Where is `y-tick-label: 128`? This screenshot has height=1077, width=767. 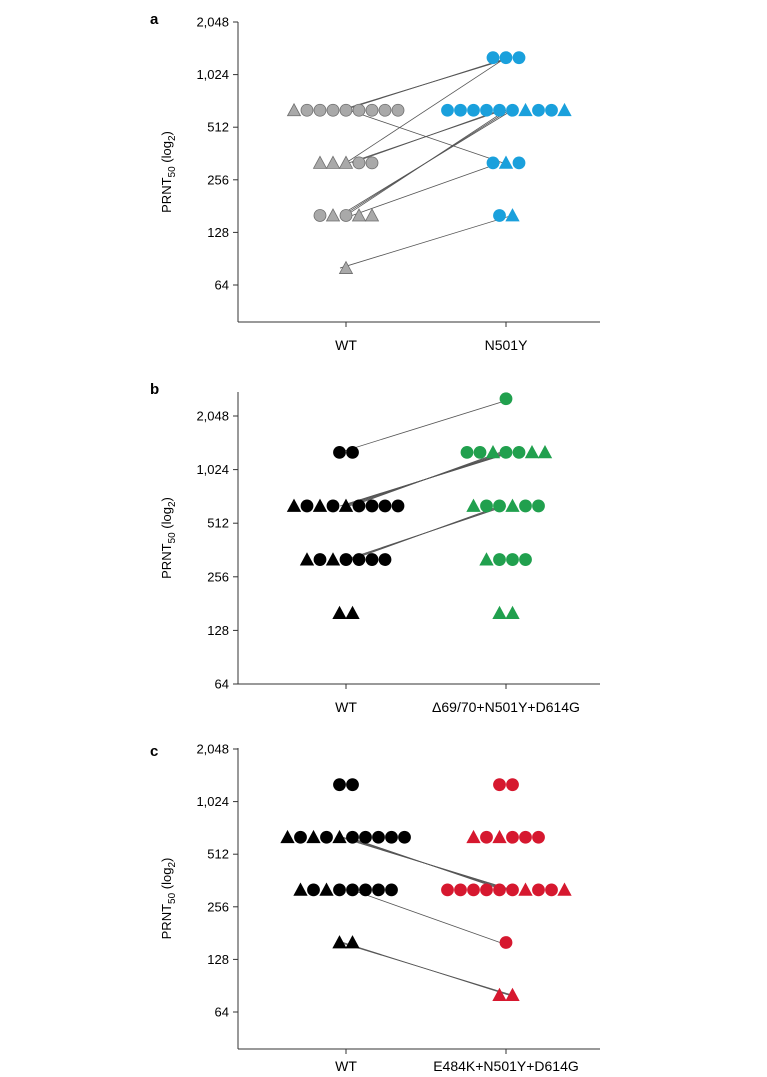
y-tick-label: 128 is located at coordinates (218, 630).